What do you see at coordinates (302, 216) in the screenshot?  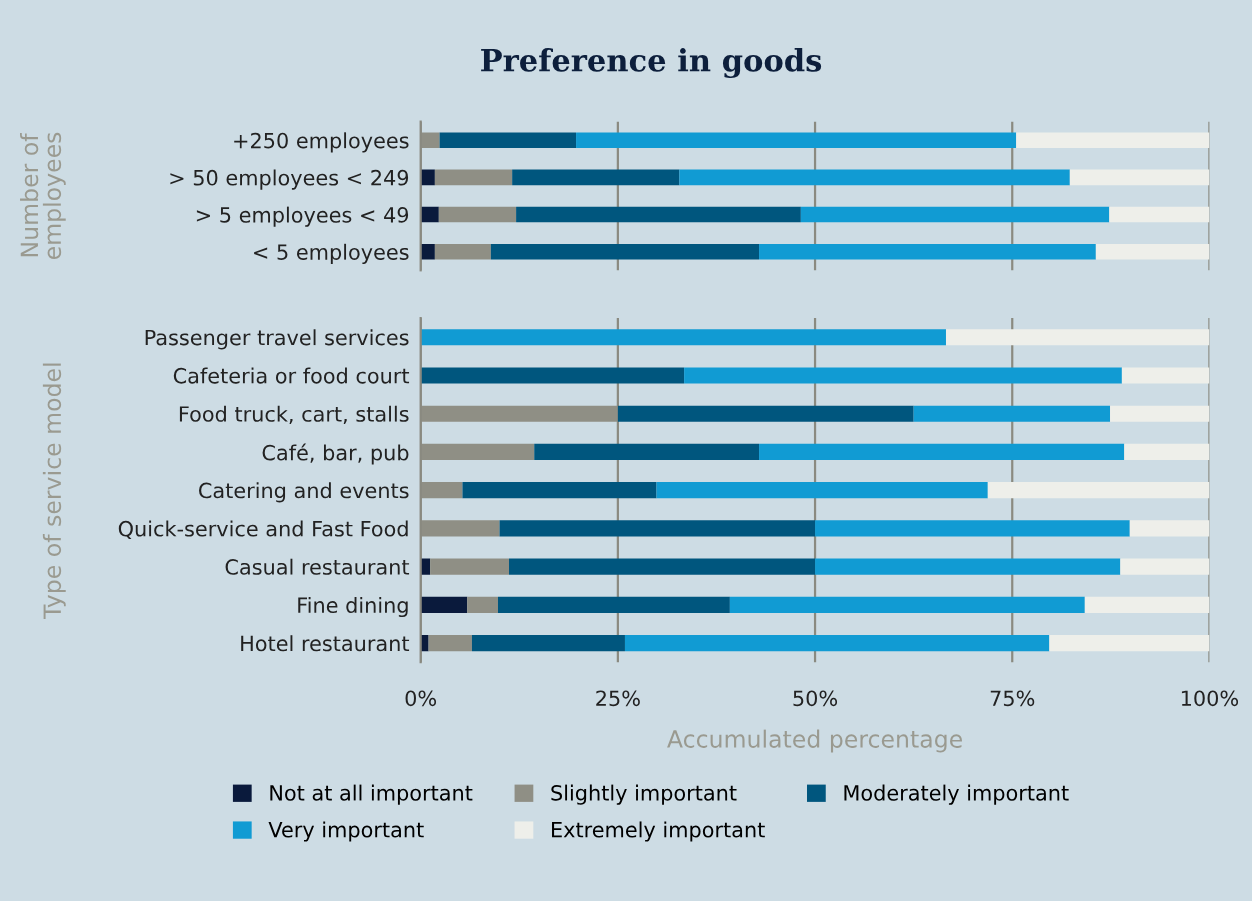 I see `y-tick-label: > 5 employees < 49` at bounding box center [302, 216].